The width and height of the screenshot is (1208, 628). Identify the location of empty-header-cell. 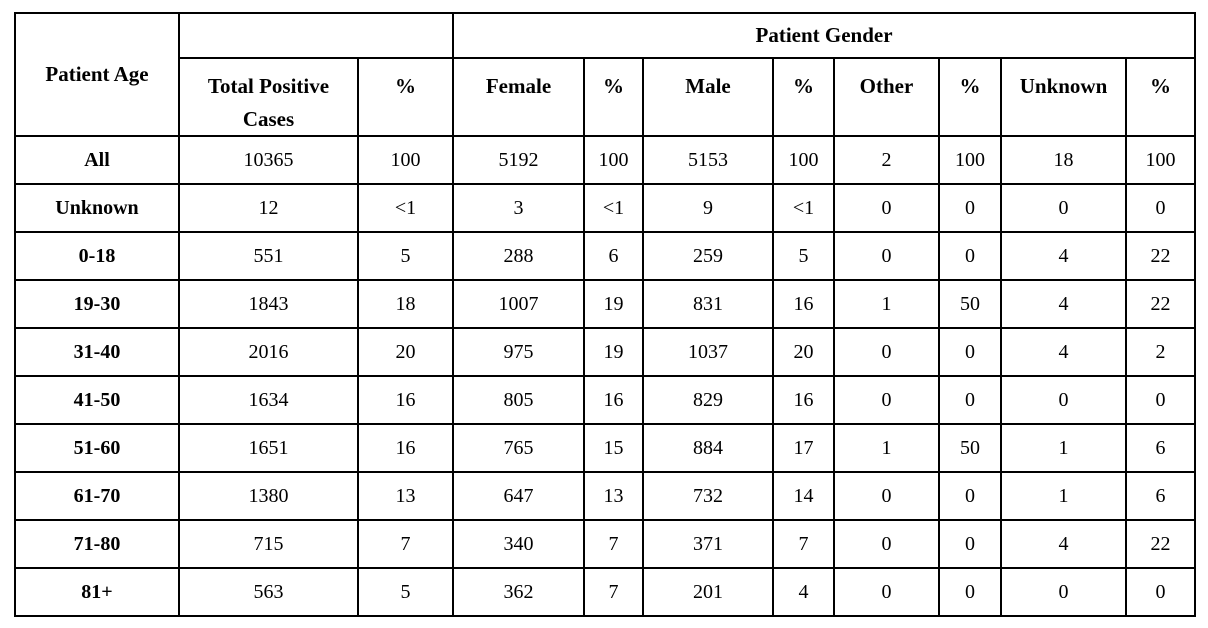
(316, 35).